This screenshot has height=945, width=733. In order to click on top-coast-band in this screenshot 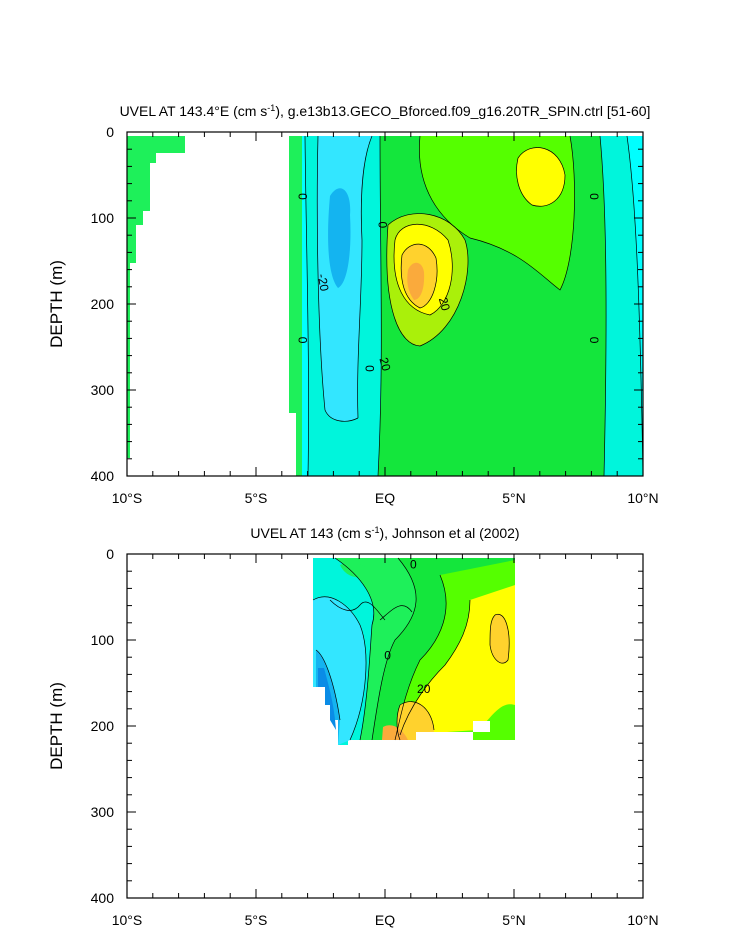, I will do `click(295, 306)`.